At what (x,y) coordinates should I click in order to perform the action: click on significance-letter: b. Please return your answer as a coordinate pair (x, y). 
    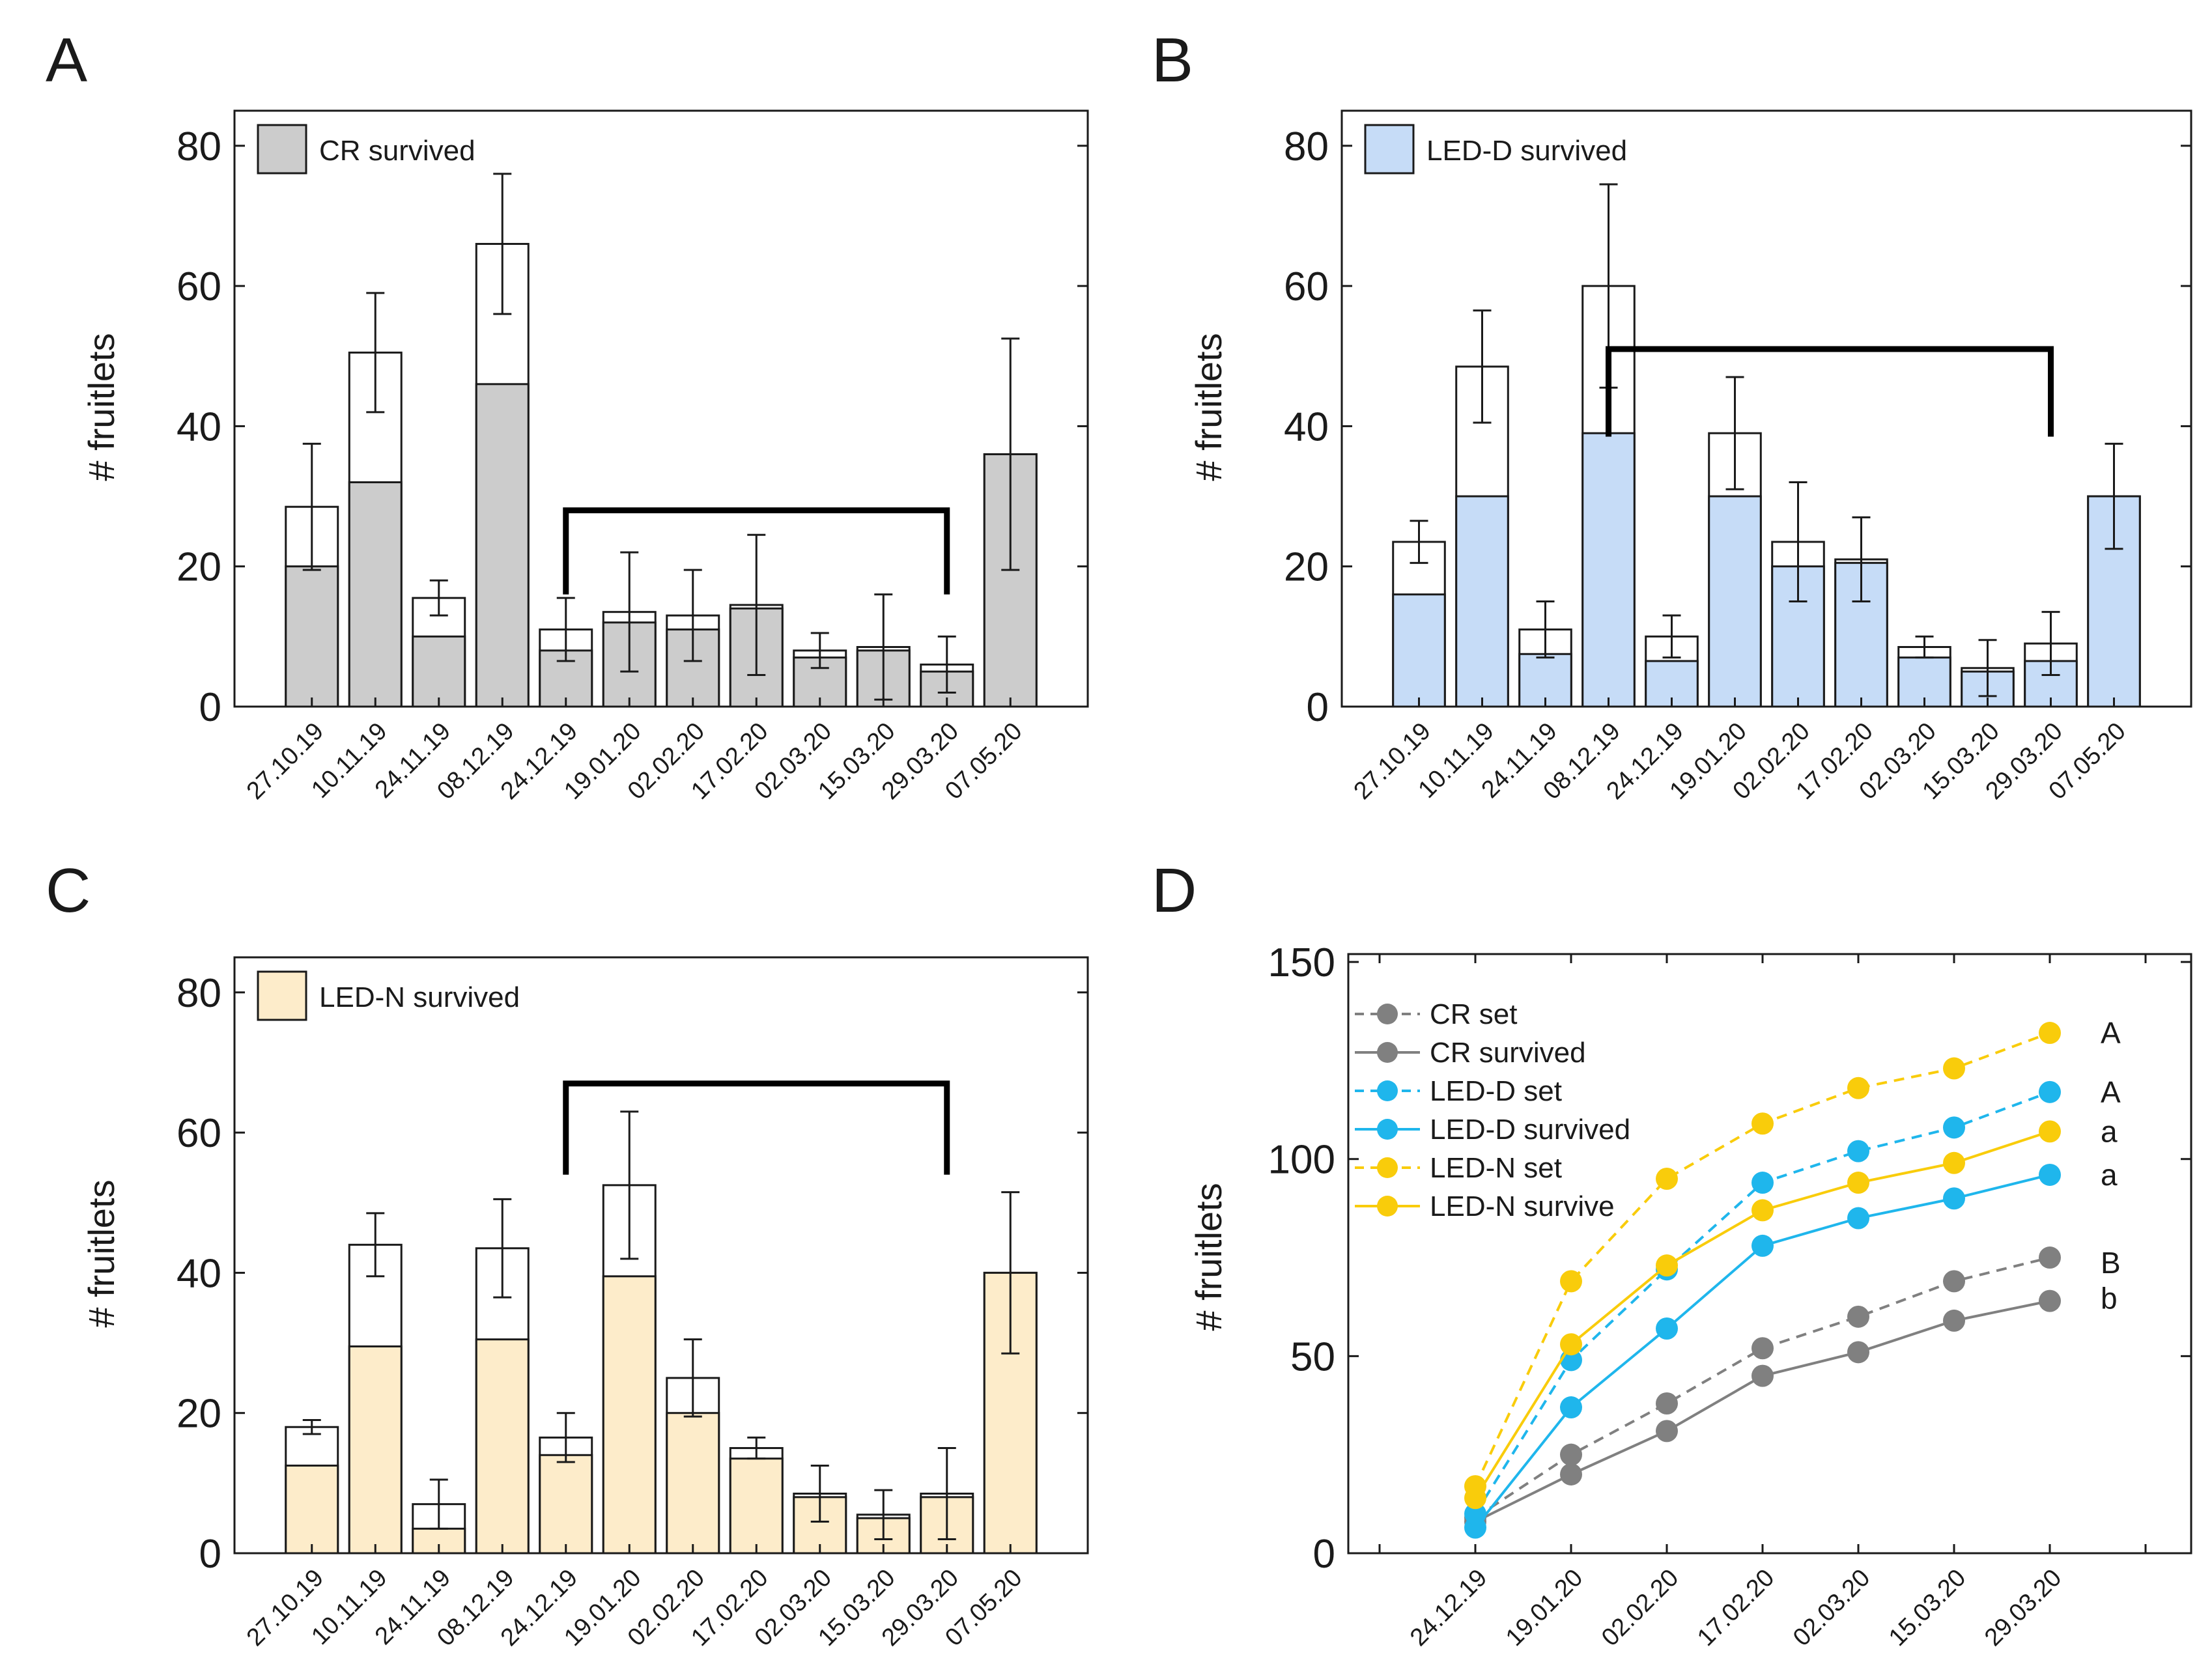
    Looking at the image, I should click on (2109, 1299).